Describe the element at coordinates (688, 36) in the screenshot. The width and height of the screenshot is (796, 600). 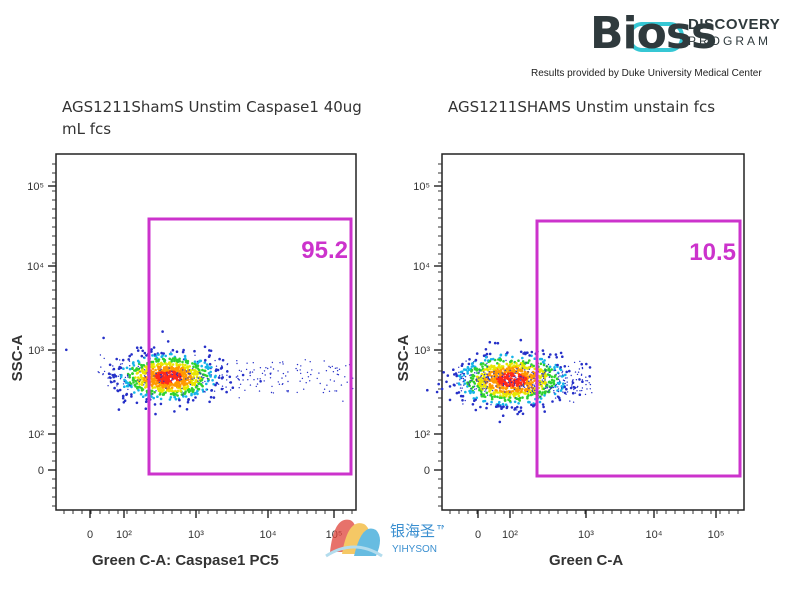
I see `bioss-logo: Bioss DISCOVERY PROGRAM` at that location.